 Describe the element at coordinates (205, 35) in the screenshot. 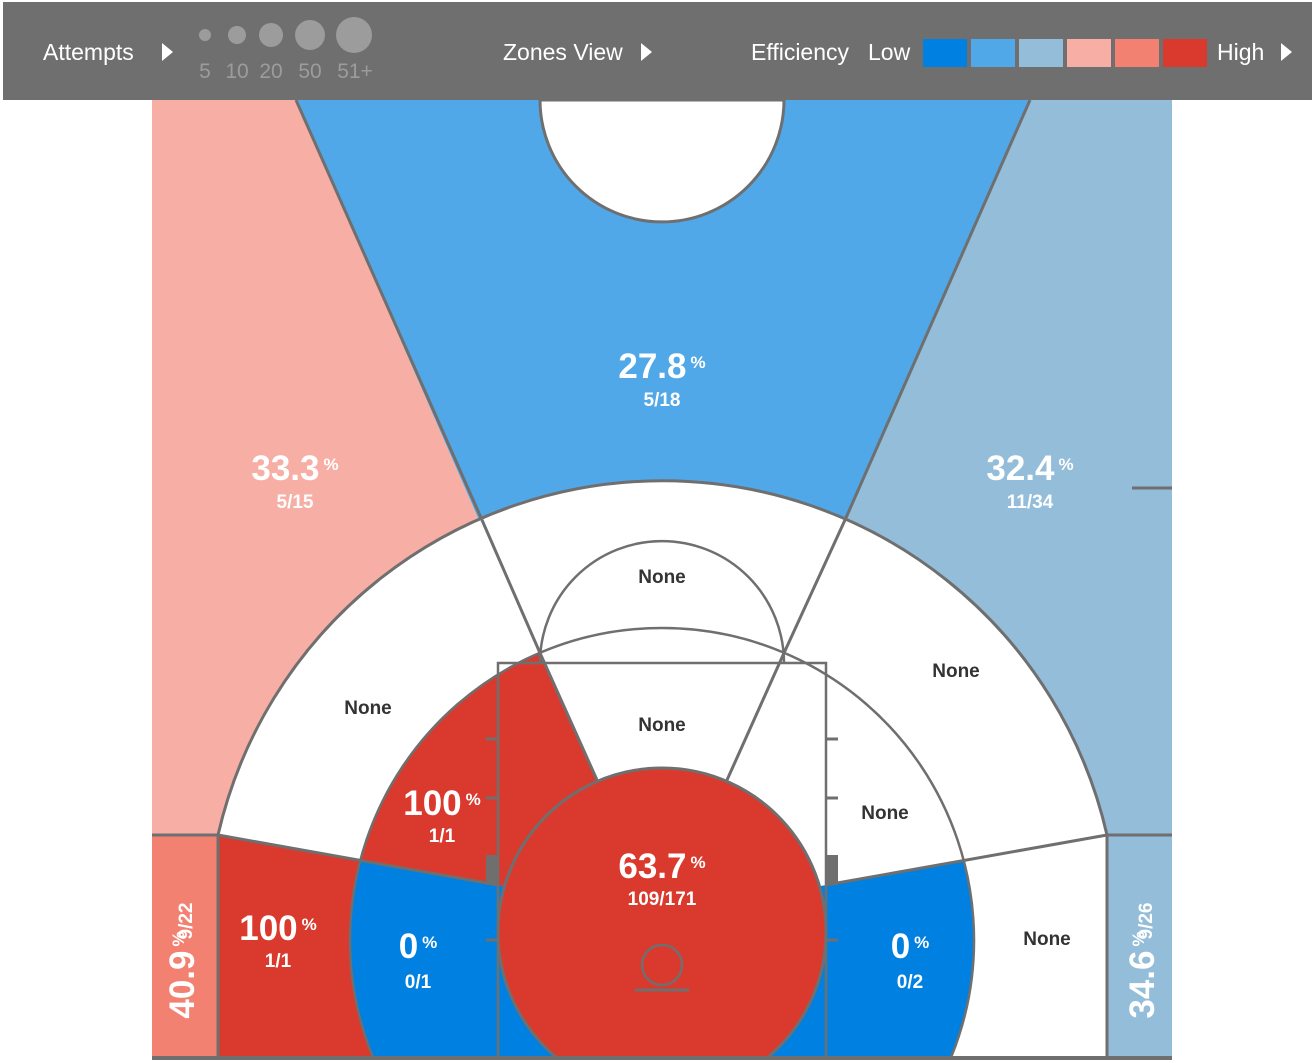

I see `attempt-size-5-icon` at that location.